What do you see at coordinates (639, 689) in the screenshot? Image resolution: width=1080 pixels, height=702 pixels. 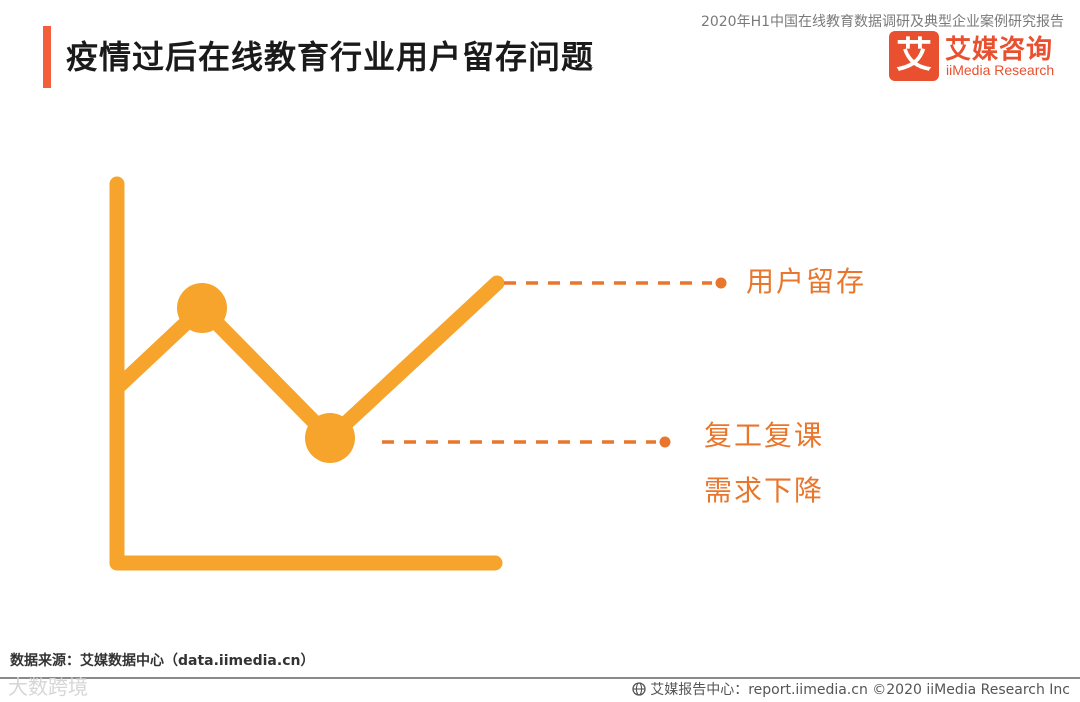 I see `globe-icon` at bounding box center [639, 689].